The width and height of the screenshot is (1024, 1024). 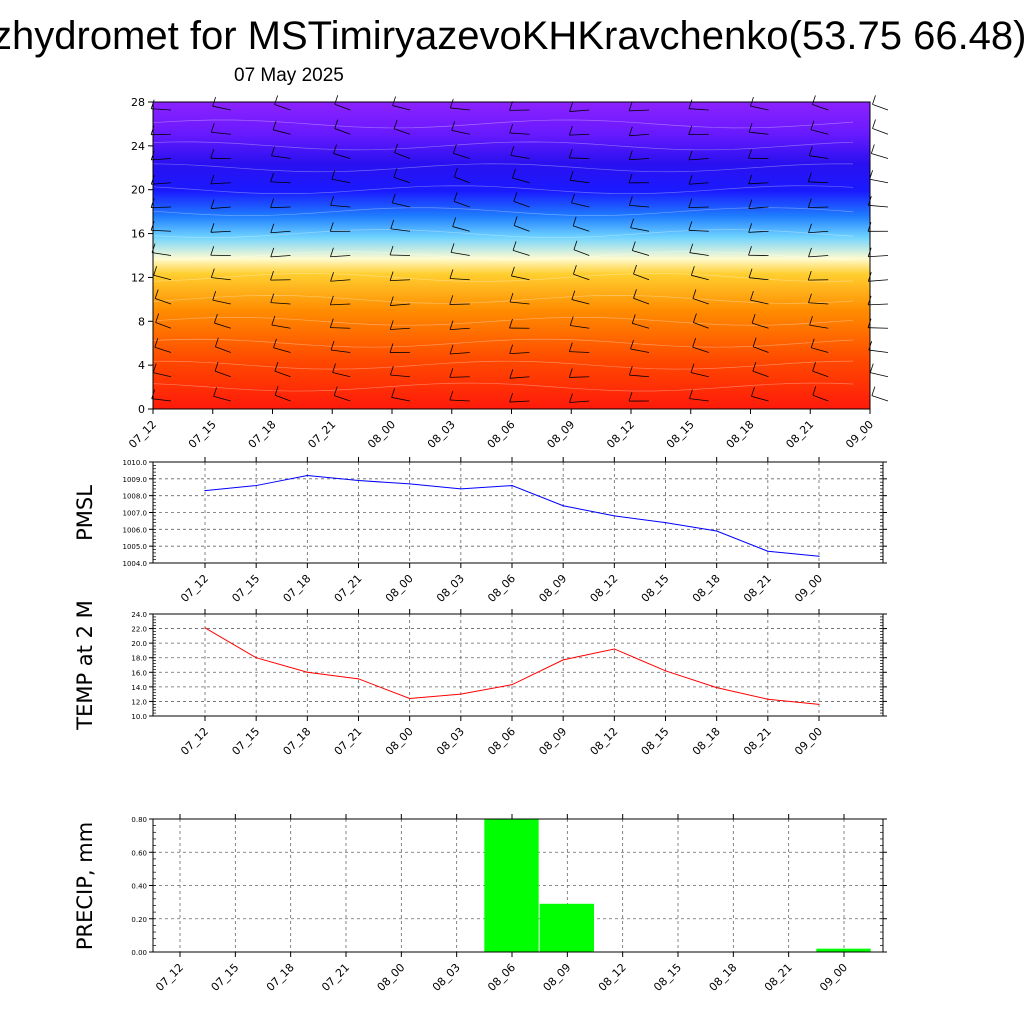 I want to click on y-tick-label: 0.00, so click(x=139, y=953).